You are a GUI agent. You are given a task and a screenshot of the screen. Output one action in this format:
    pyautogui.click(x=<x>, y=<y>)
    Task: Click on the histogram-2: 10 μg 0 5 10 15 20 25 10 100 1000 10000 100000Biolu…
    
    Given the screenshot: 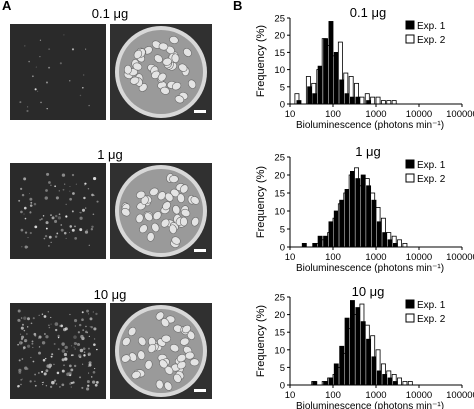 What is the action you would take?
    pyautogui.click(x=364, y=346)
    